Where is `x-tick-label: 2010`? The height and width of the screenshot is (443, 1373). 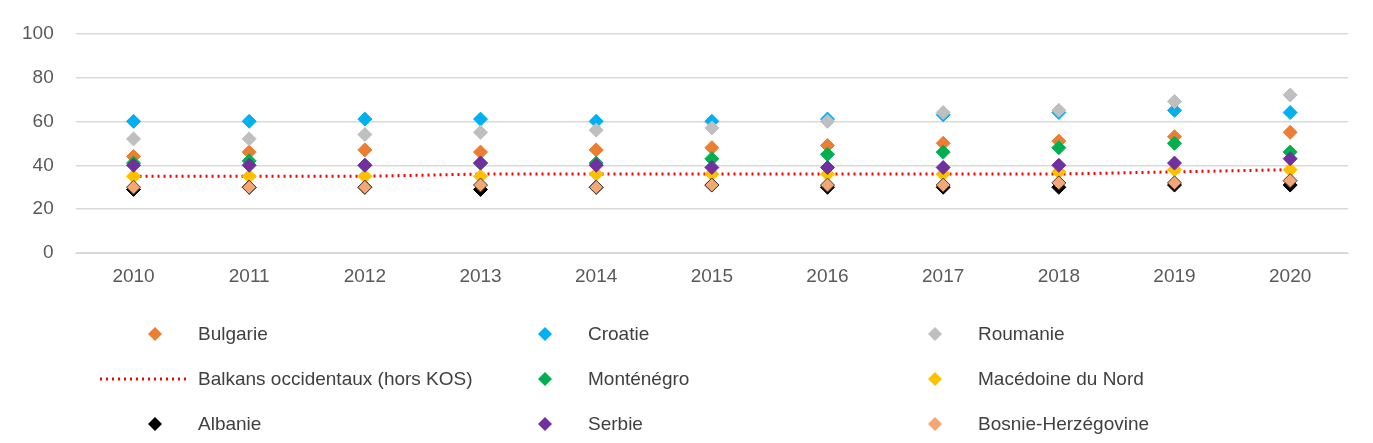 x-tick-label: 2010 is located at coordinates (133, 275).